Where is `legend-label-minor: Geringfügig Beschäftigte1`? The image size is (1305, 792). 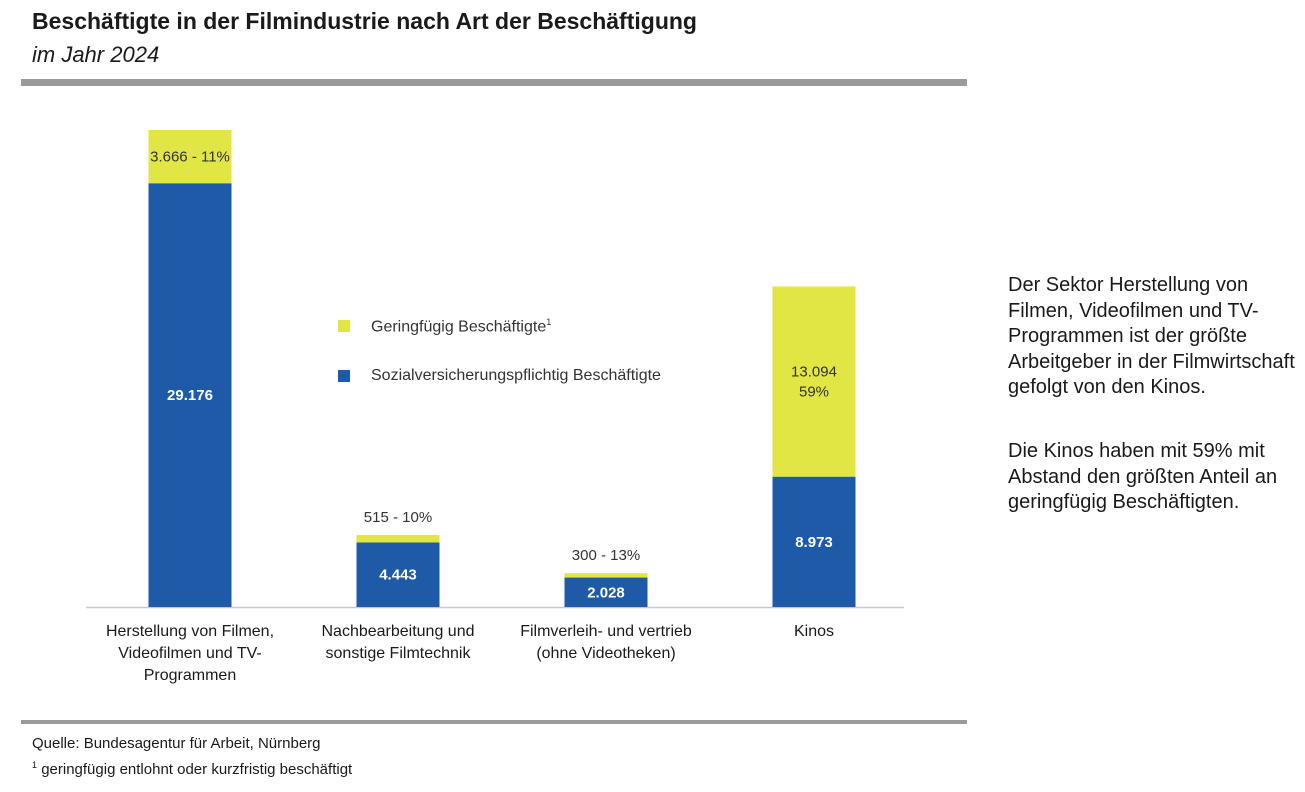 legend-label-minor: Geringfügig Beschäftigte1 is located at coordinates (461, 326).